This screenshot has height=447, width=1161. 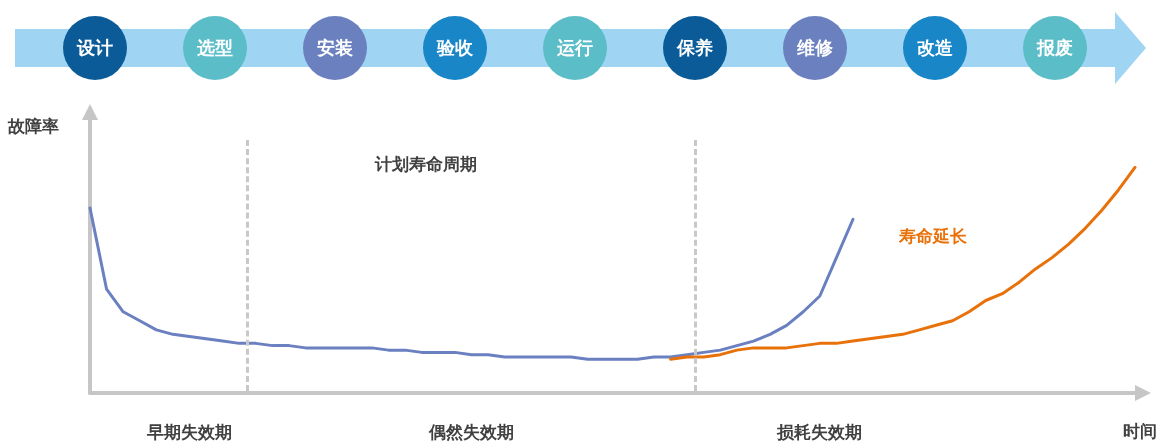 I want to click on x-tick-label: 损耗失效期, so click(x=819, y=431).